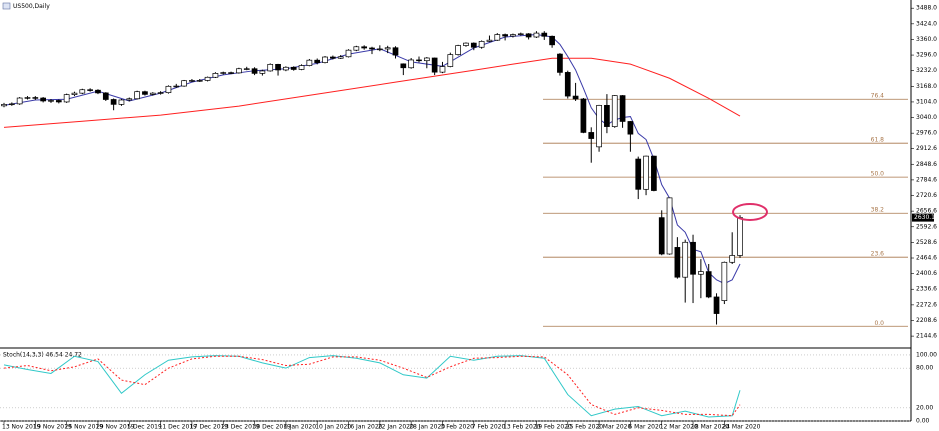 Image resolution: width=939 pixels, height=431 pixels. I want to click on y-tick-label: 3488.0, so click(926, 8).